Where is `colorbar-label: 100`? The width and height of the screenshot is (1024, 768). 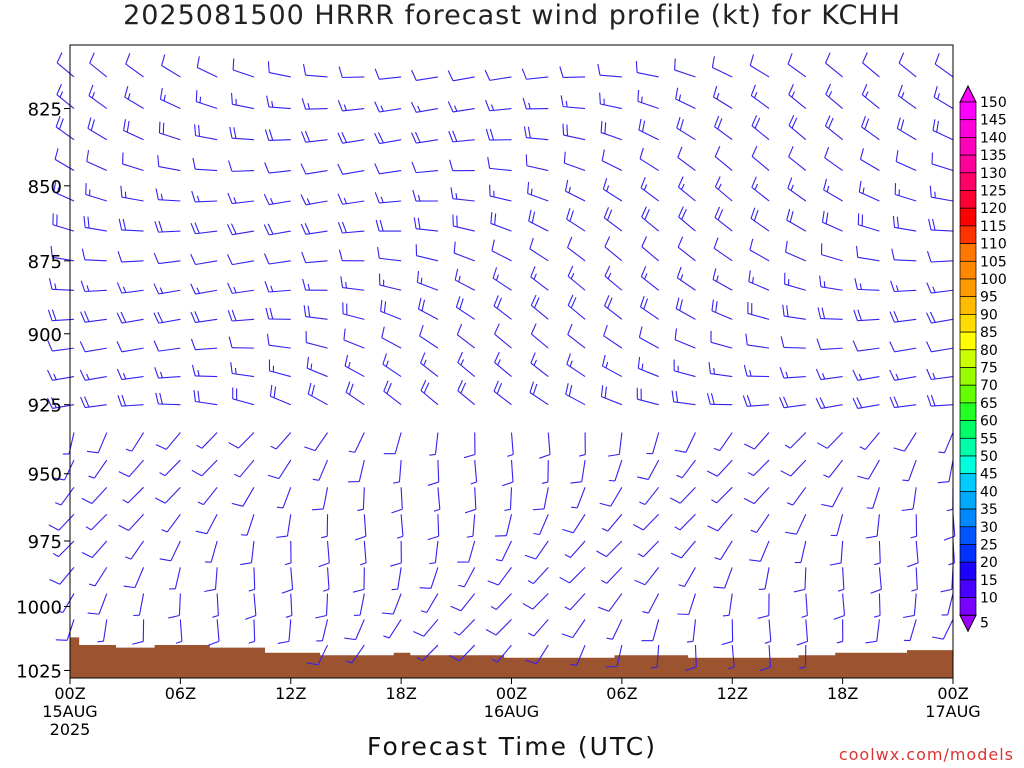 colorbar-label: 100 is located at coordinates (993, 280).